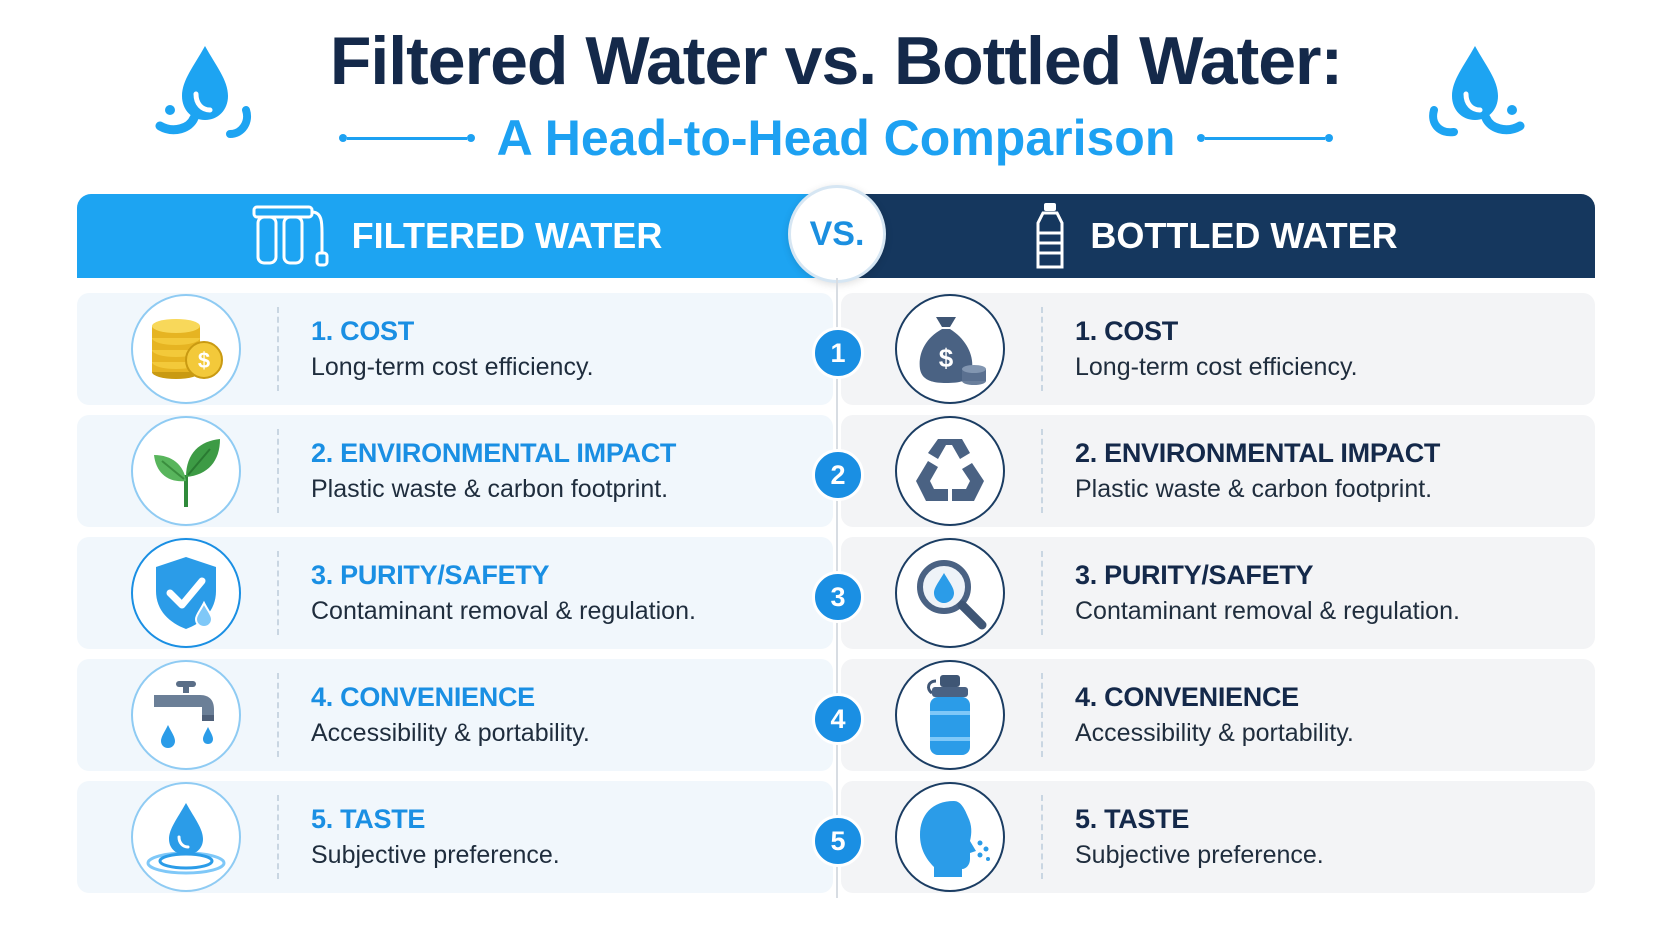  I want to click on page-subtitle: A Head-to-Head Comparison, so click(836, 138).